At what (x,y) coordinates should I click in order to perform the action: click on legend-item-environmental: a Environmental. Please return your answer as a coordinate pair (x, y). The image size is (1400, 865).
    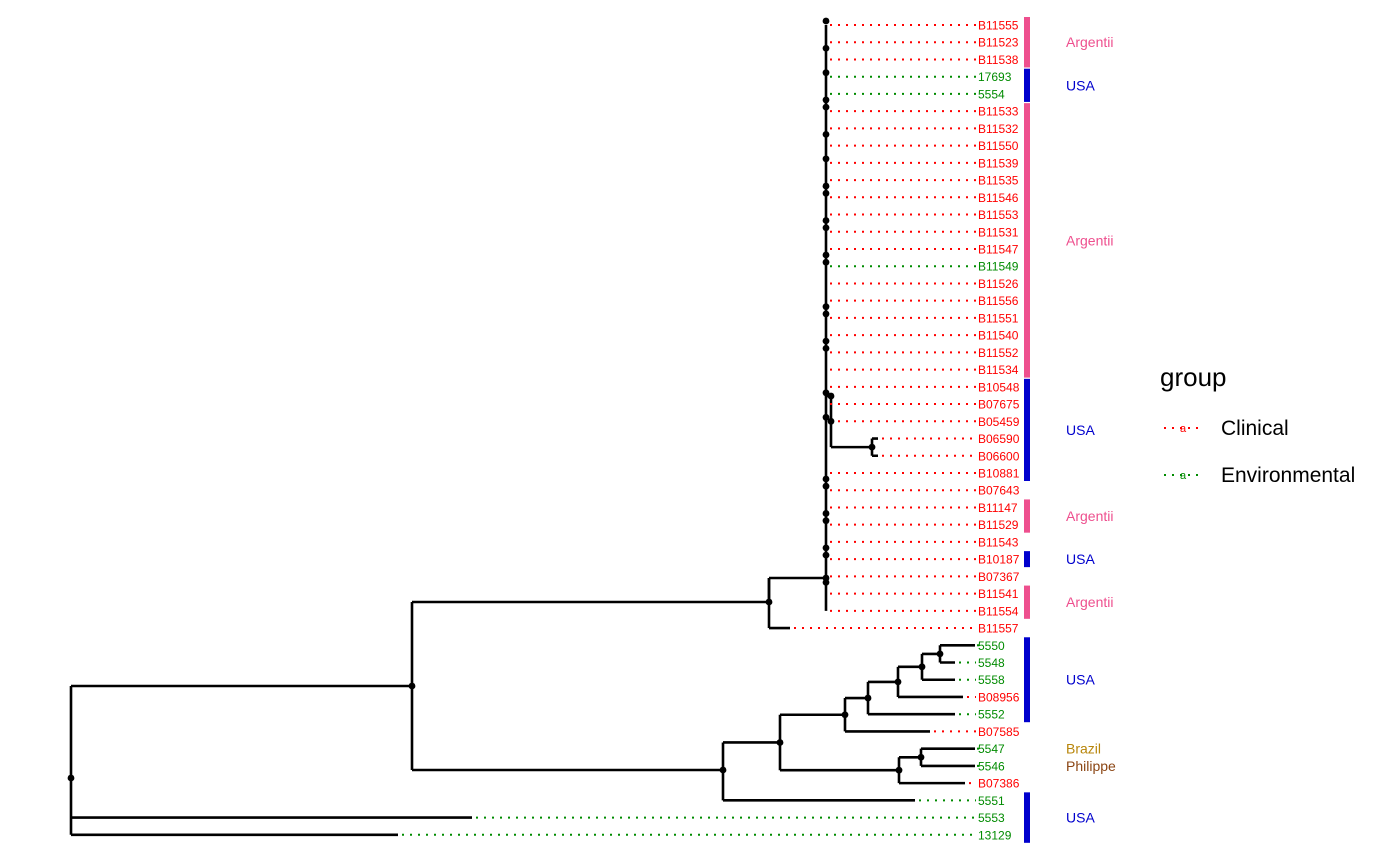
    Looking at the image, I should click on (1259, 475).